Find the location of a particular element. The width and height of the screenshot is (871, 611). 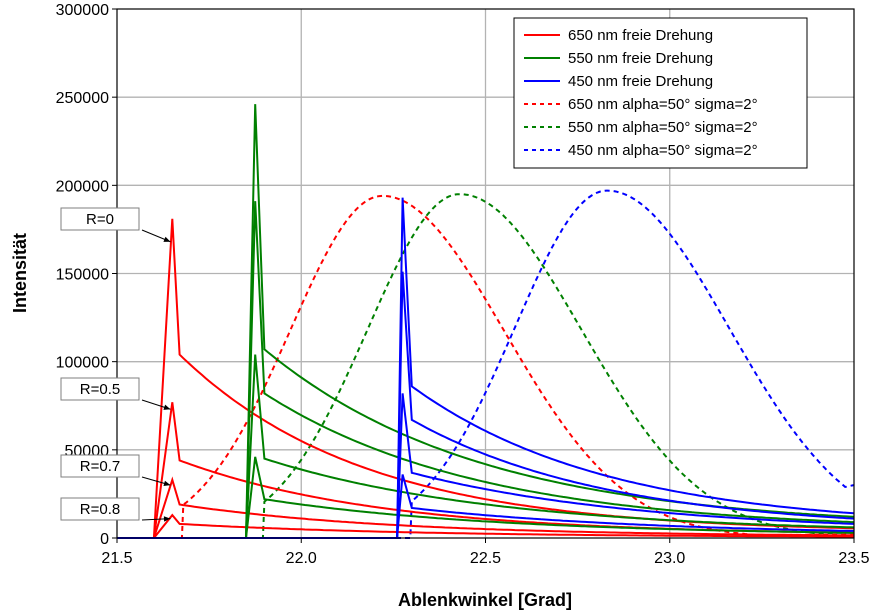

y-tick-label: 150000 is located at coordinates (82, 275).